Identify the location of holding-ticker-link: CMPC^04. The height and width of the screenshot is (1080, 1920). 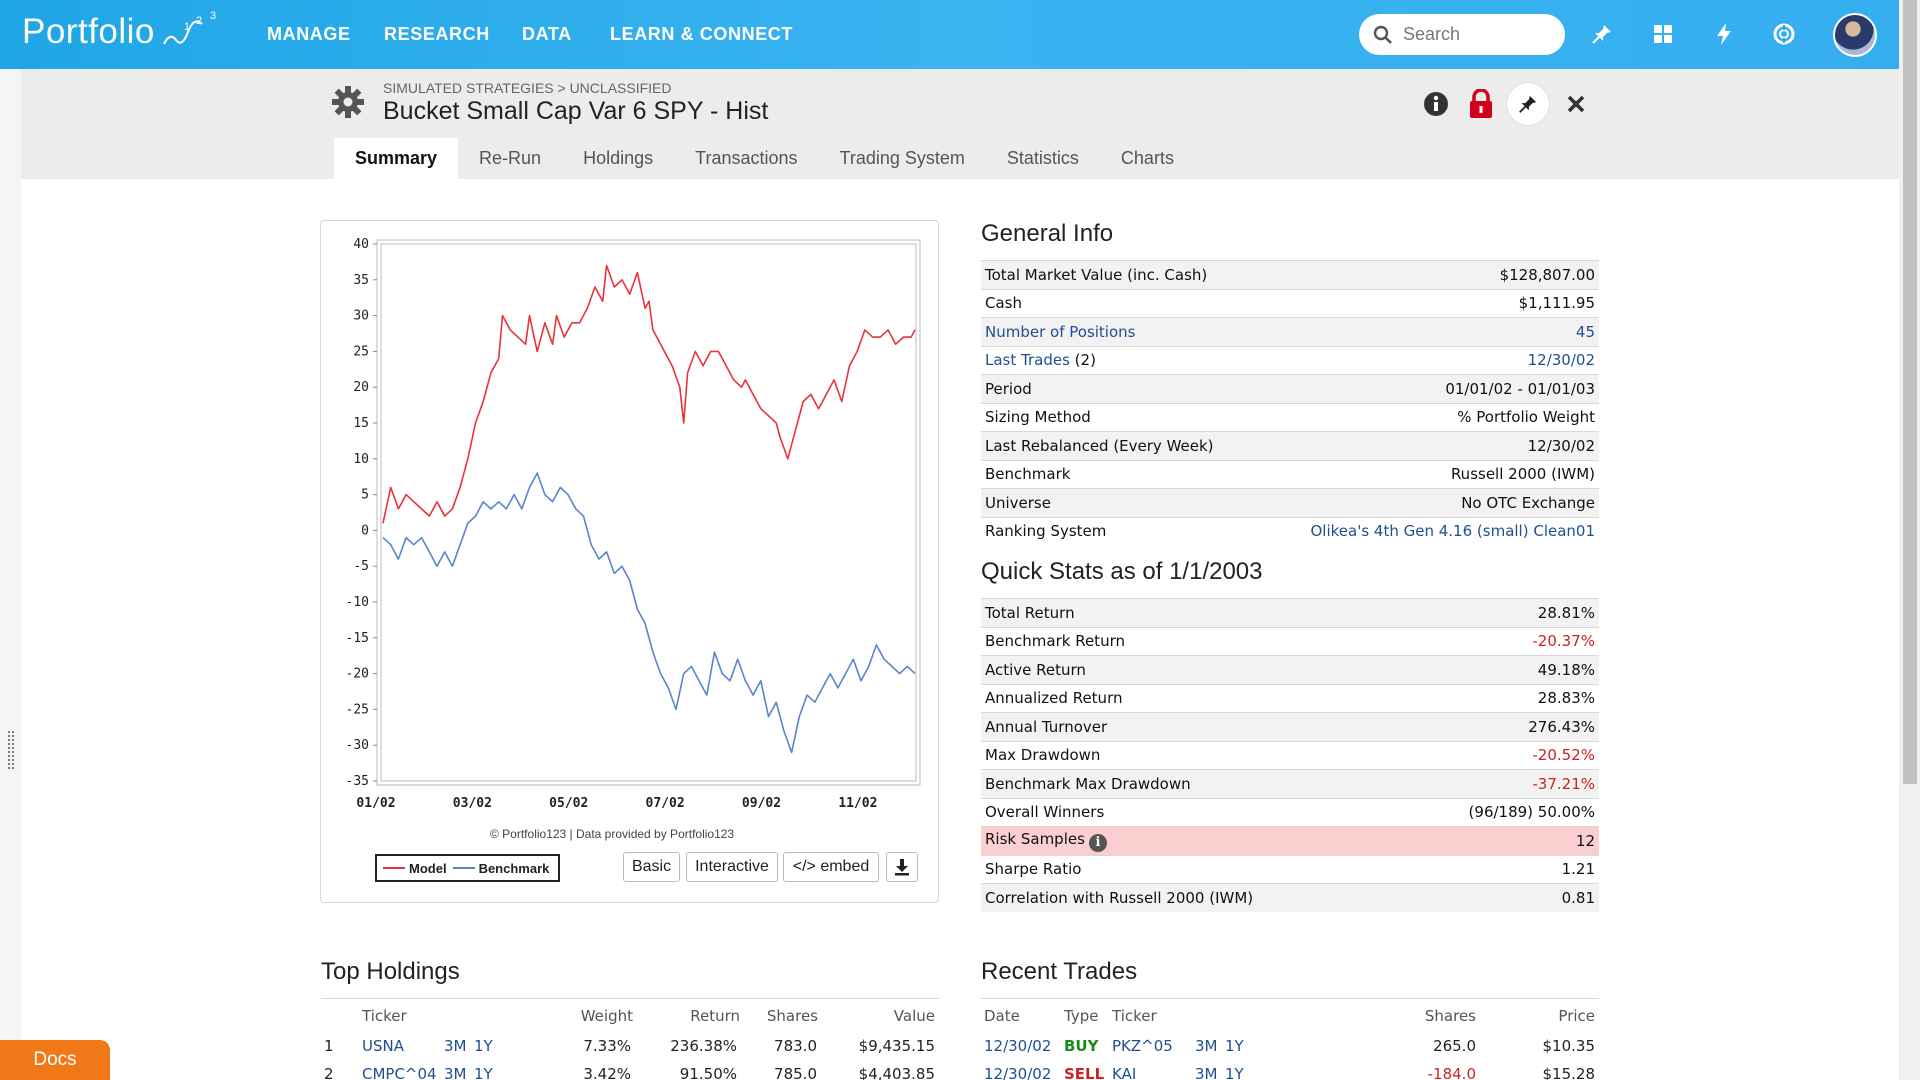
(399, 1072).